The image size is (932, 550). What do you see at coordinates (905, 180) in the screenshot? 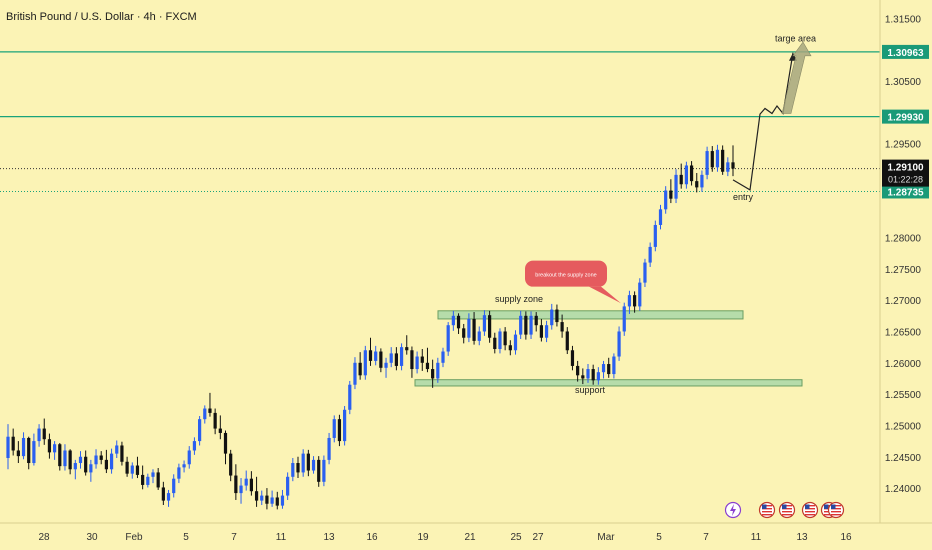
I see `countdown-label: 01:22:28` at bounding box center [905, 180].